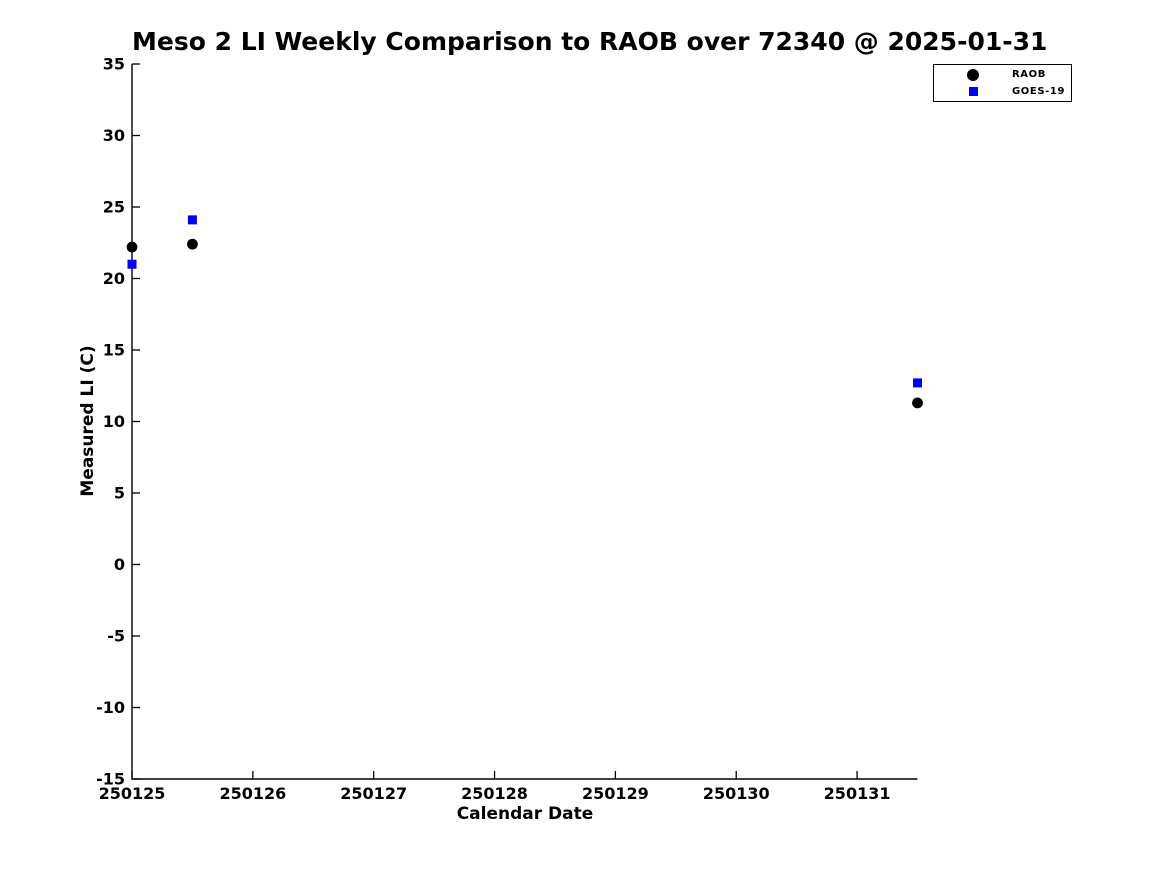 The height and width of the screenshot is (875, 1167). What do you see at coordinates (114, 421) in the screenshot?
I see `y-tick-label: 10` at bounding box center [114, 421].